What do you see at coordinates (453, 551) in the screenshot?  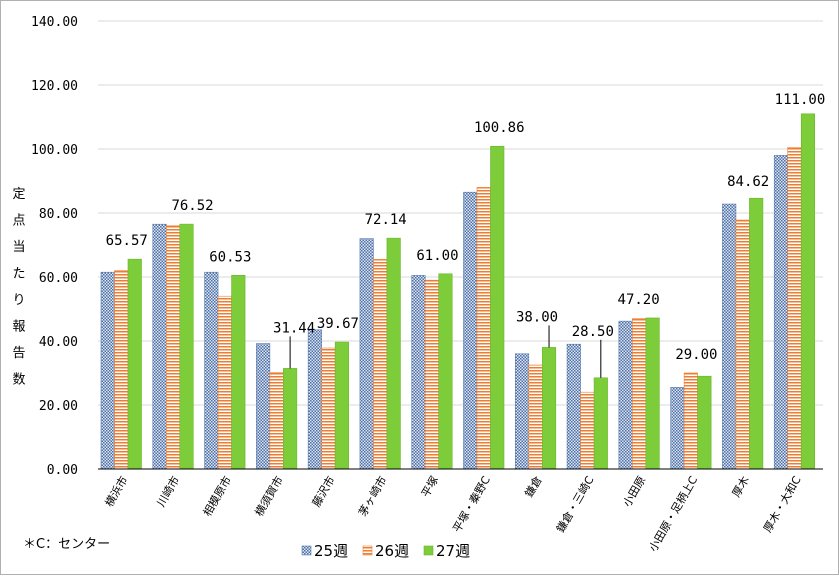 I see `legend-label: 27週` at bounding box center [453, 551].